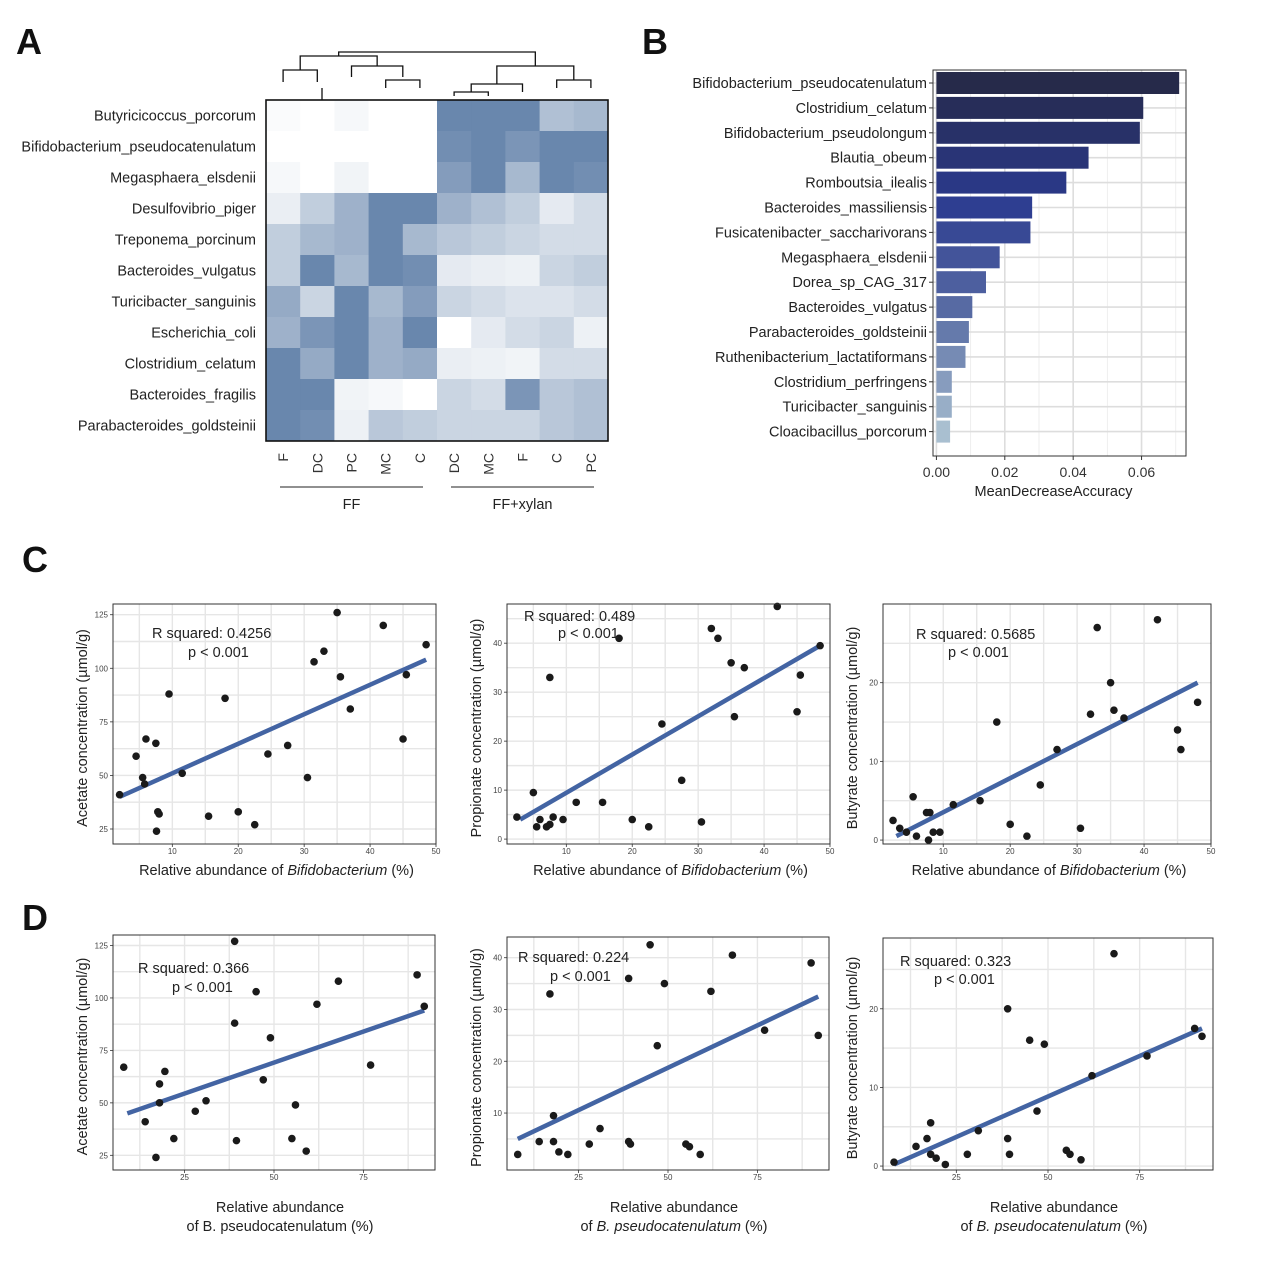 The image size is (1280, 1280). What do you see at coordinates (103, 1103) in the screenshot?
I see `y-tick-label: 50` at bounding box center [103, 1103].